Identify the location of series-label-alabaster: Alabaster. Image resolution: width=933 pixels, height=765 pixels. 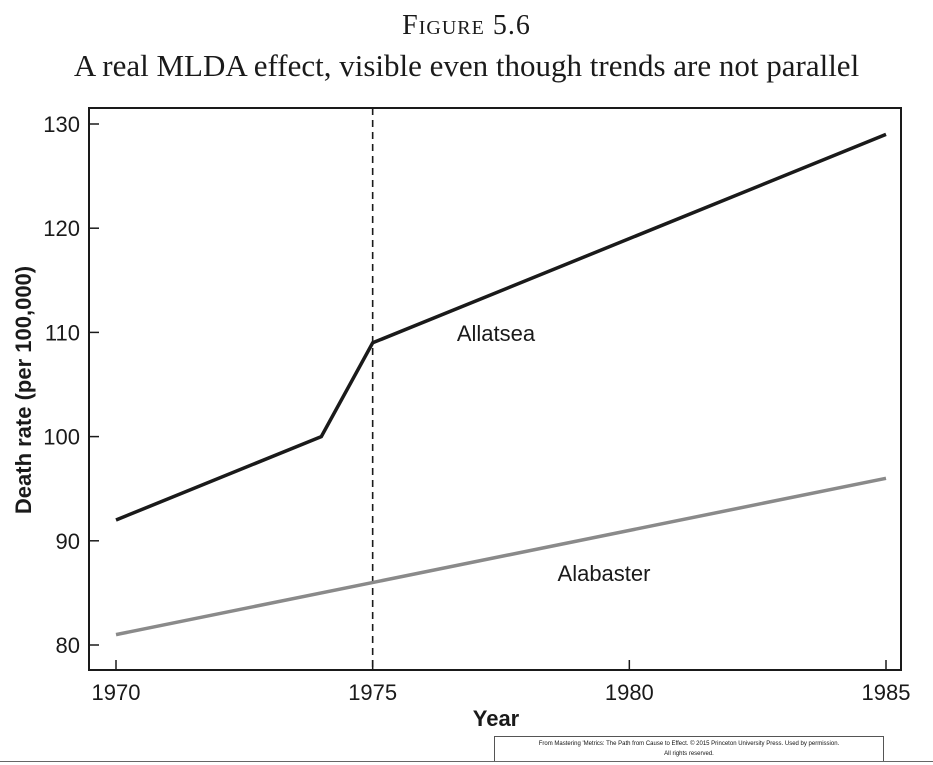
(604, 573).